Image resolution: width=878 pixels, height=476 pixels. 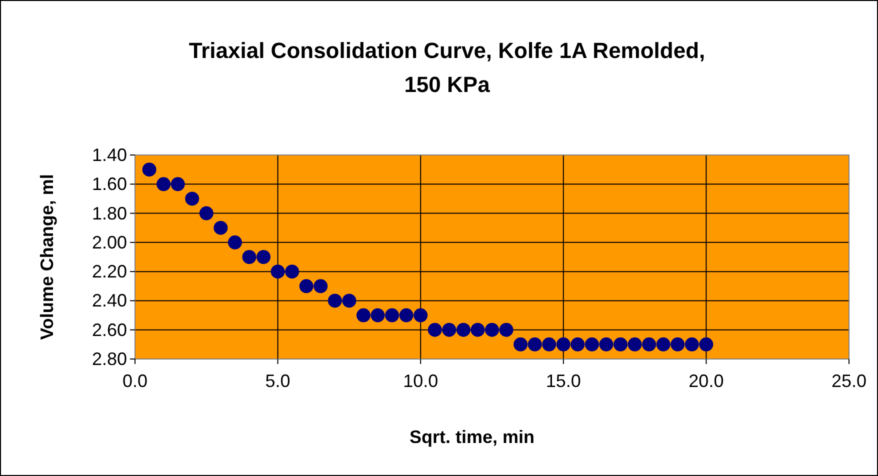 I want to click on y-tick-label: 2.40, so click(x=109, y=300).